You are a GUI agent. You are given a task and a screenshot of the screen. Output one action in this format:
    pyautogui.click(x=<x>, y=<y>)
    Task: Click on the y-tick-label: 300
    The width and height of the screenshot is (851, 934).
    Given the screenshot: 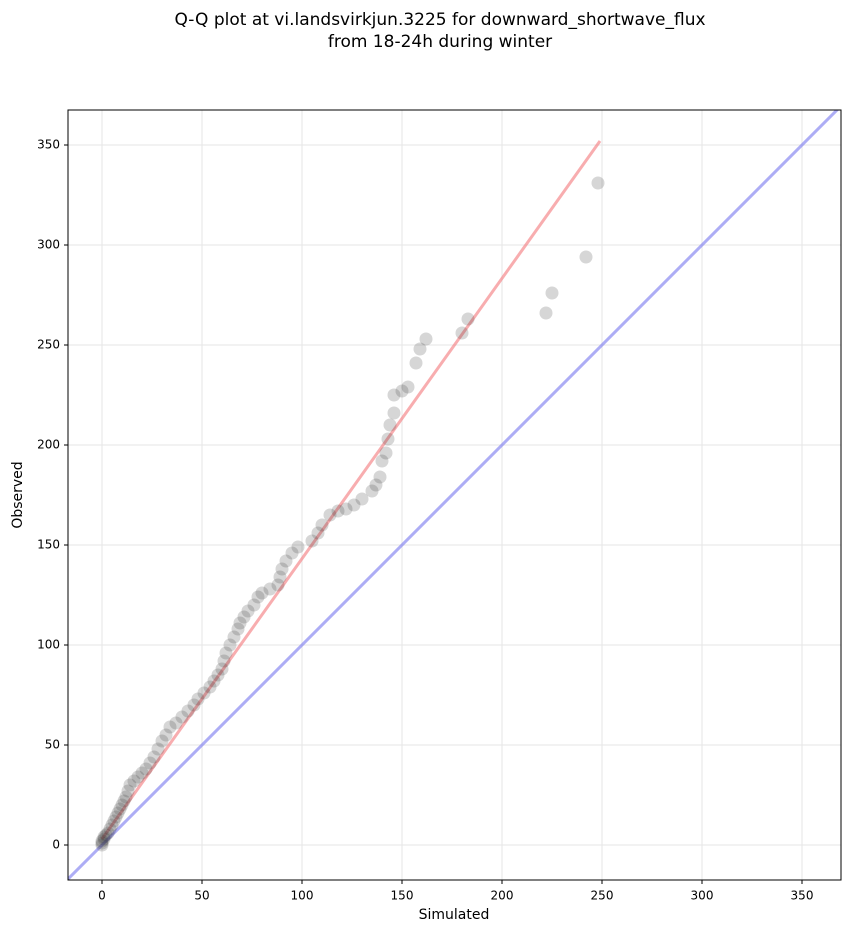 What is the action you would take?
    pyautogui.click(x=48, y=245)
    